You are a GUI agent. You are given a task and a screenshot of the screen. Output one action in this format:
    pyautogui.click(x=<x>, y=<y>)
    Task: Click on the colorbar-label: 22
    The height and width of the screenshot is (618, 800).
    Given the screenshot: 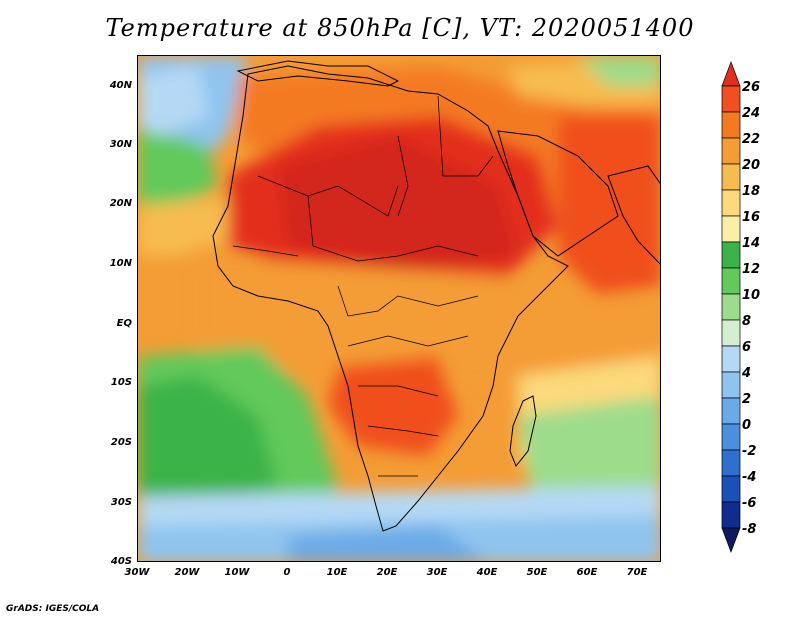 What is the action you would take?
    pyautogui.click(x=751, y=139)
    